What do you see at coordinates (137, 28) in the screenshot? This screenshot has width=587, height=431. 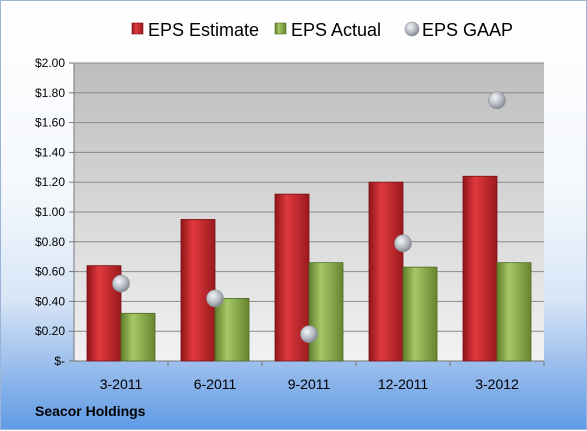 I see `legend-eps-estimate-swatch` at bounding box center [137, 28].